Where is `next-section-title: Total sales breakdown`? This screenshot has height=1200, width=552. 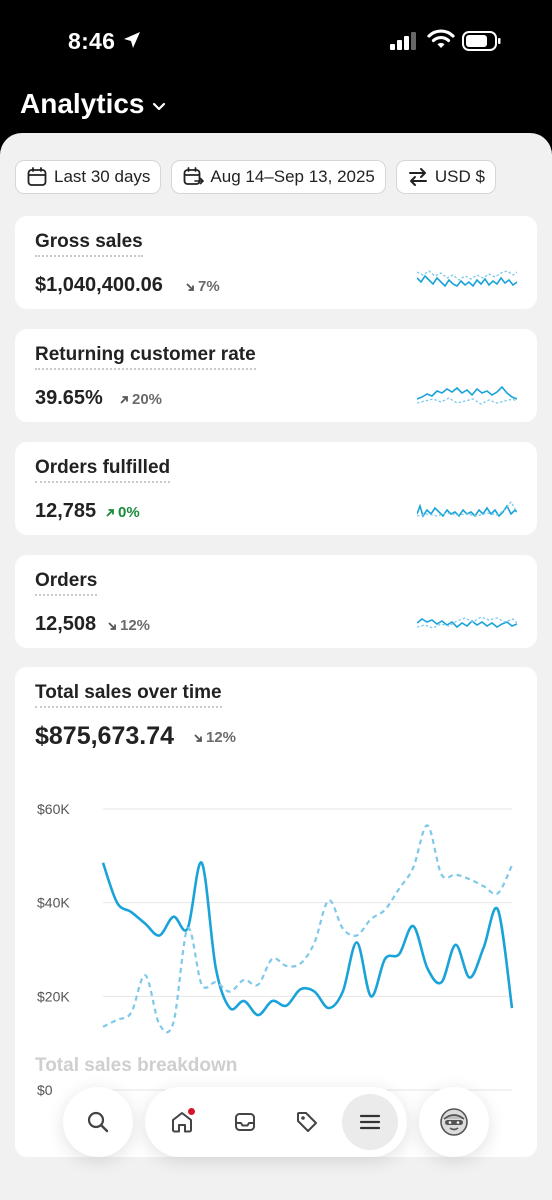 next-section-title: Total sales breakdown is located at coordinates (136, 1065).